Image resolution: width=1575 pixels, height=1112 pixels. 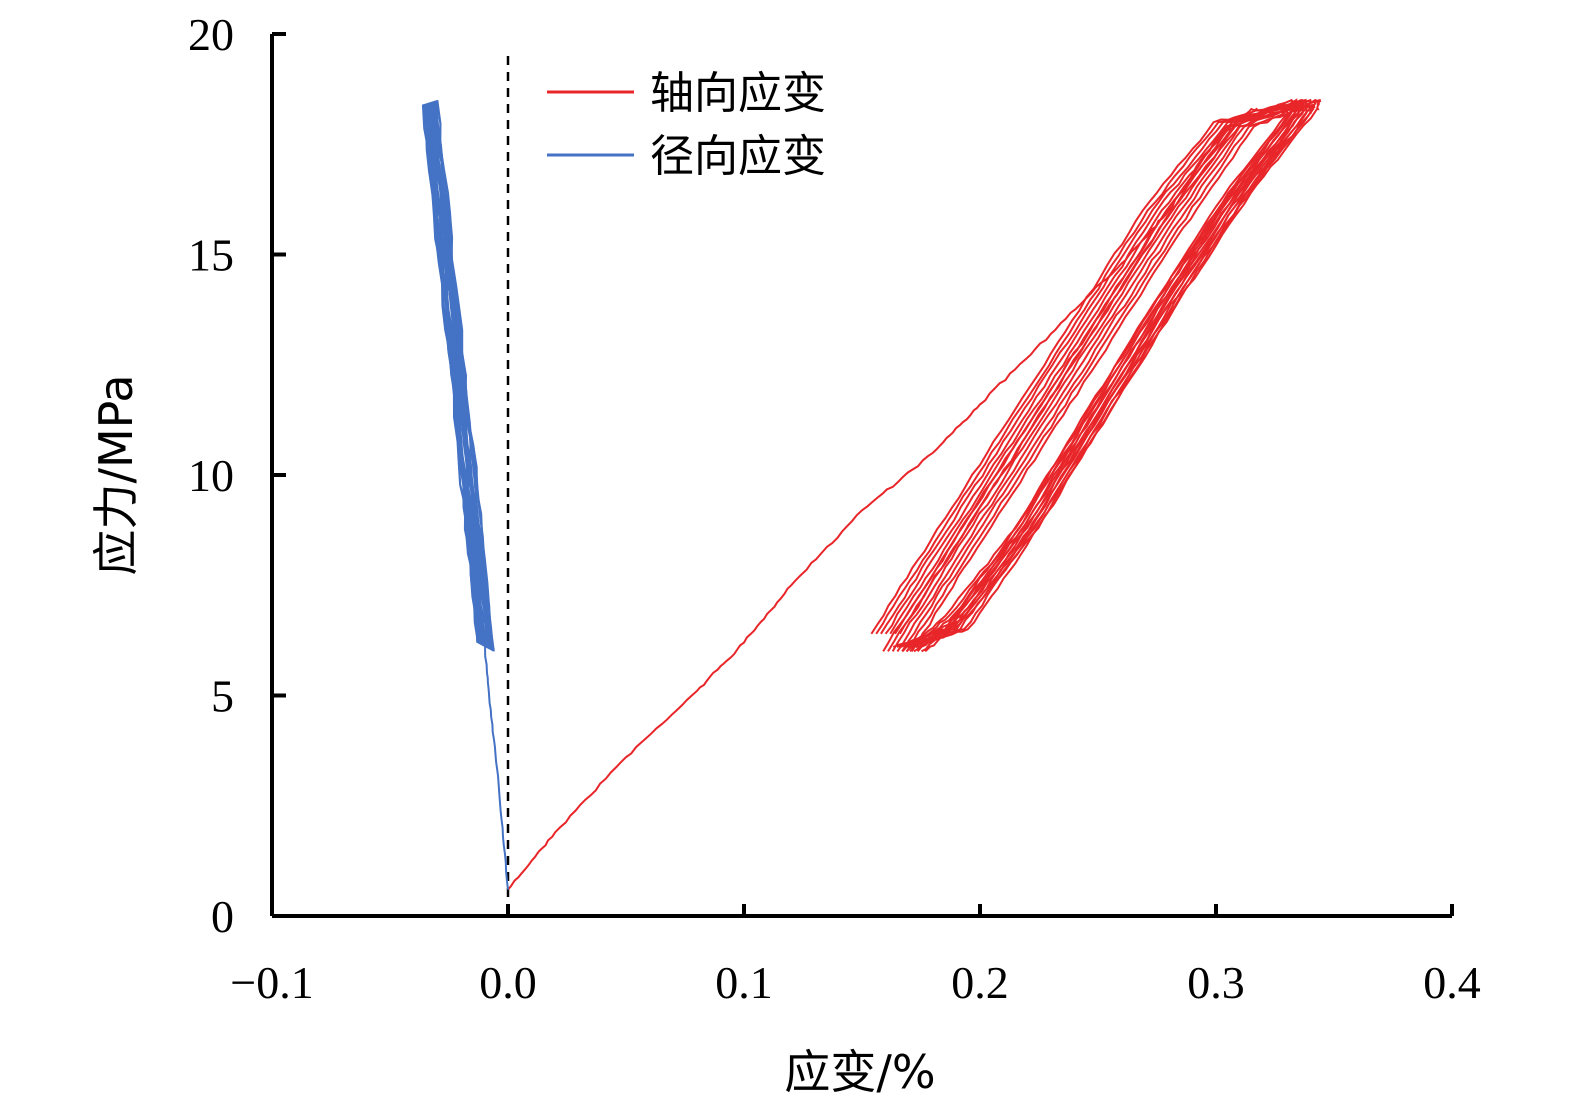 I want to click on legend-label: 径向应变, so click(x=738, y=156).